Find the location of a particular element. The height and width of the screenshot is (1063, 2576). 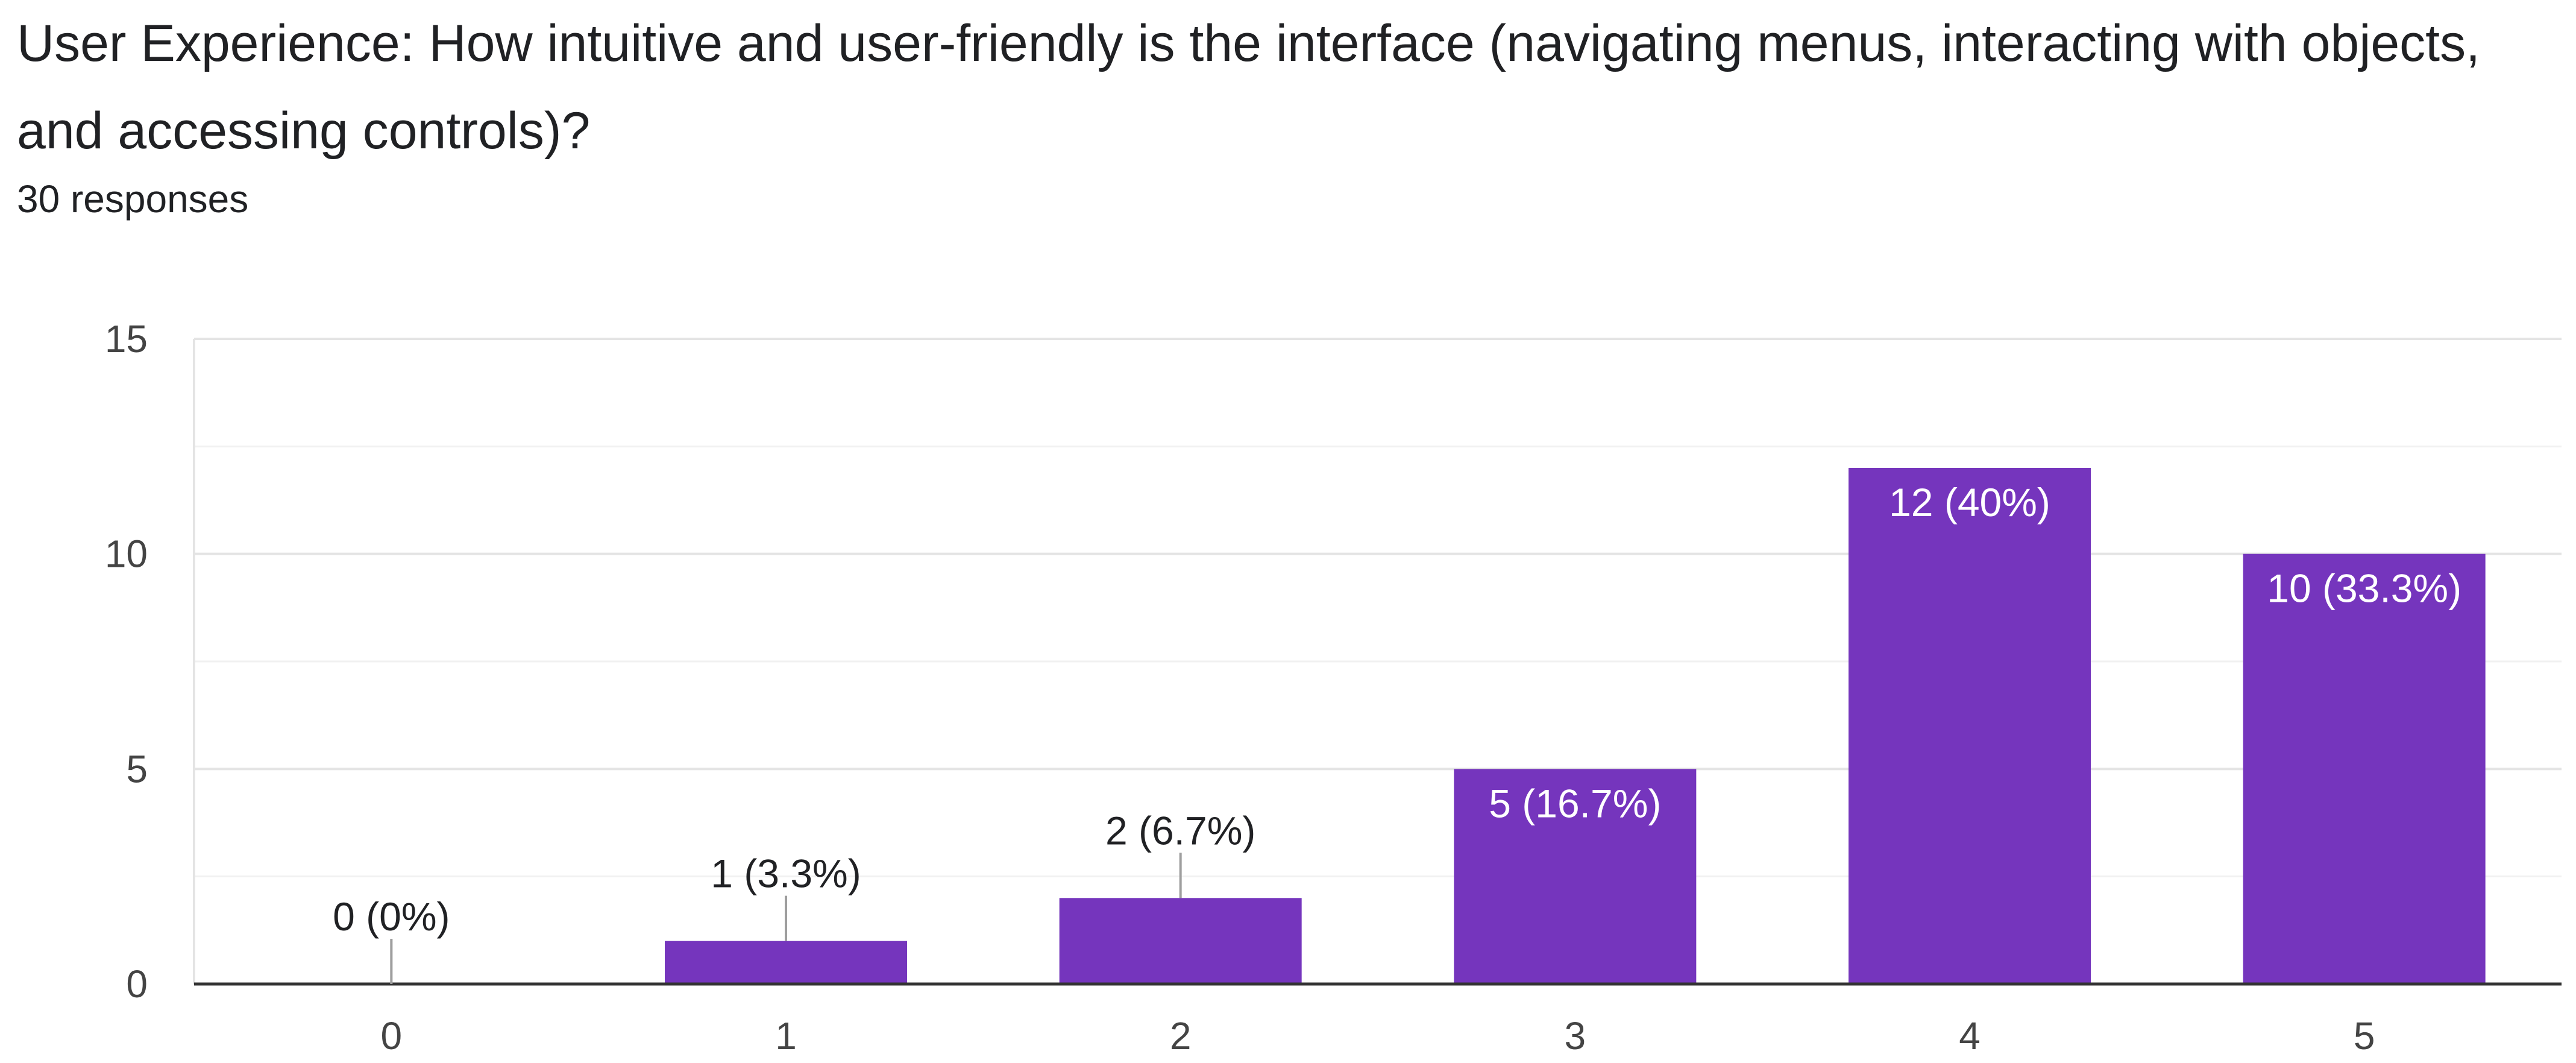

y-tick-label: 10 is located at coordinates (126, 554).